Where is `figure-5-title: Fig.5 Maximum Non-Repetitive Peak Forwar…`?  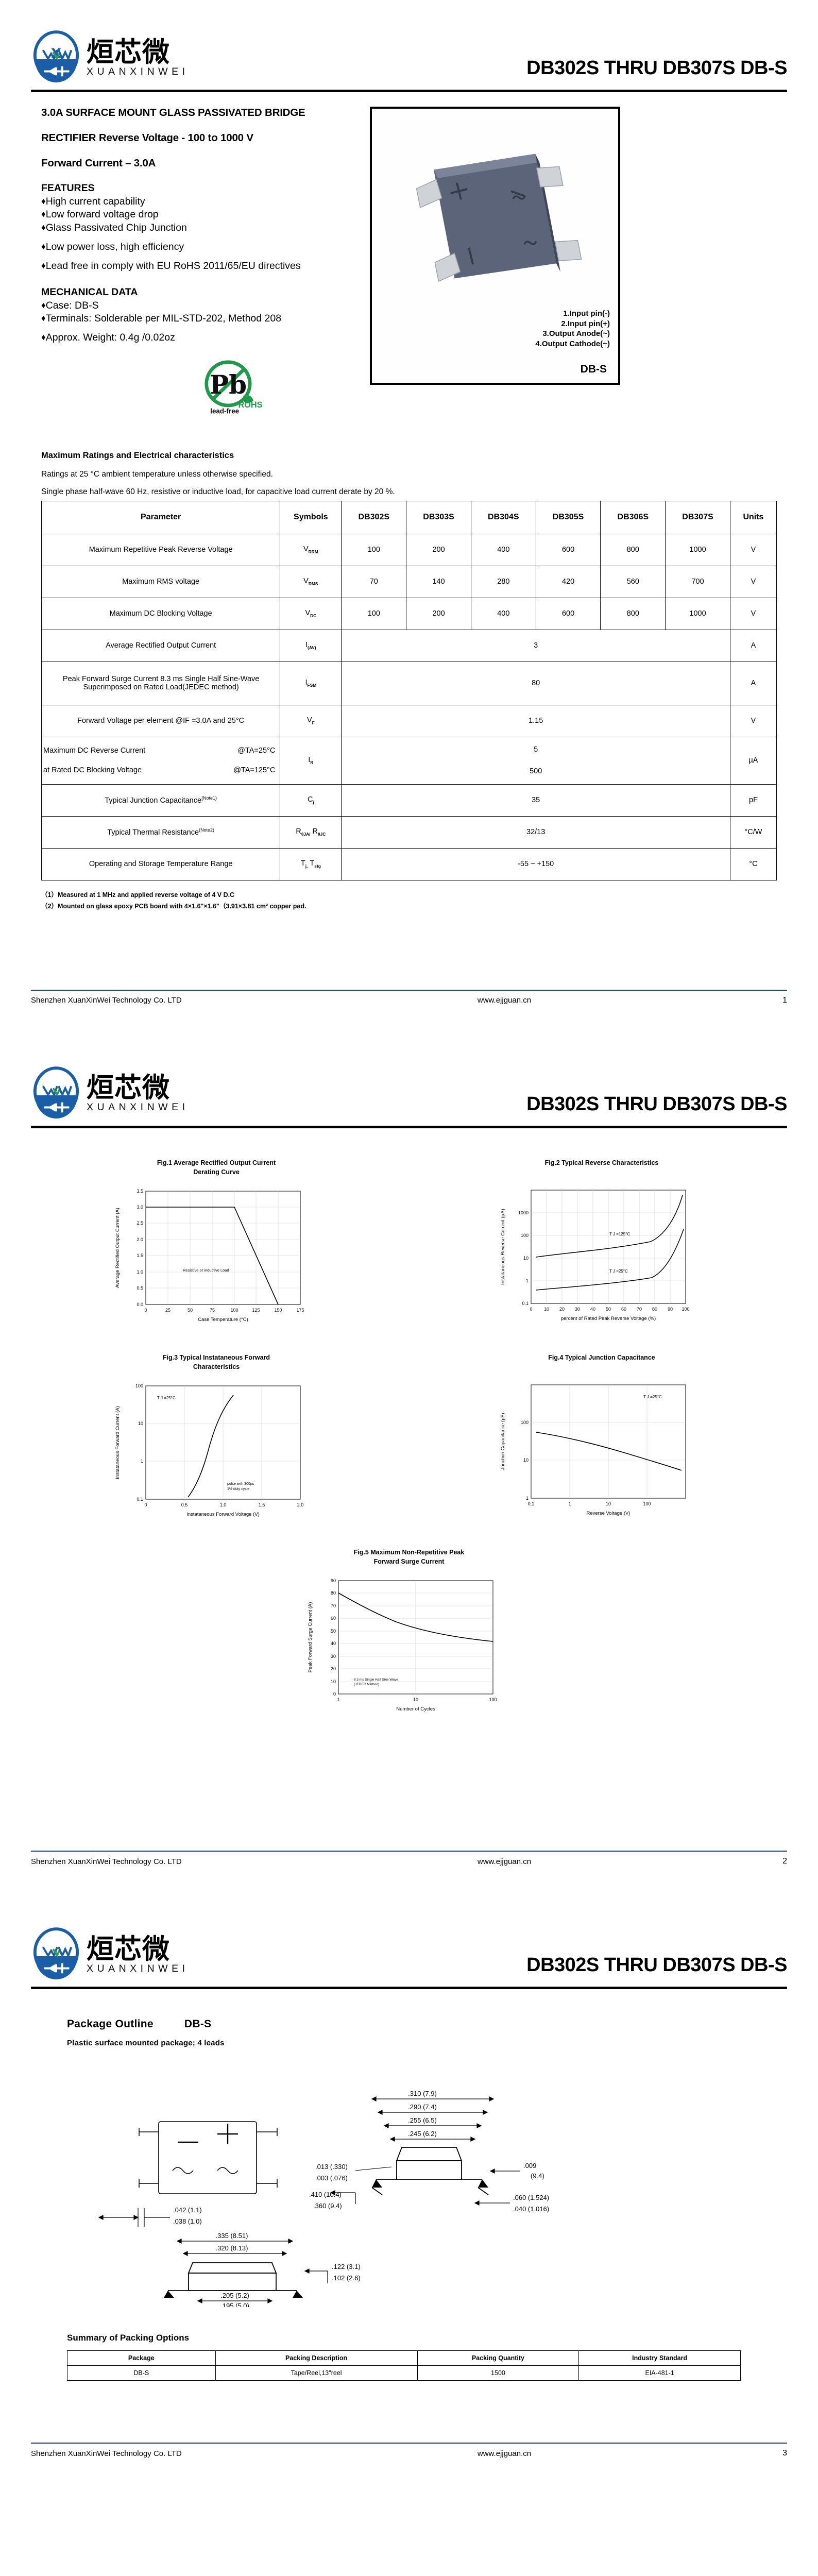
figure-5-title: Fig.5 Maximum Non-Repetitive Peak Forwar… is located at coordinates (409, 1557).